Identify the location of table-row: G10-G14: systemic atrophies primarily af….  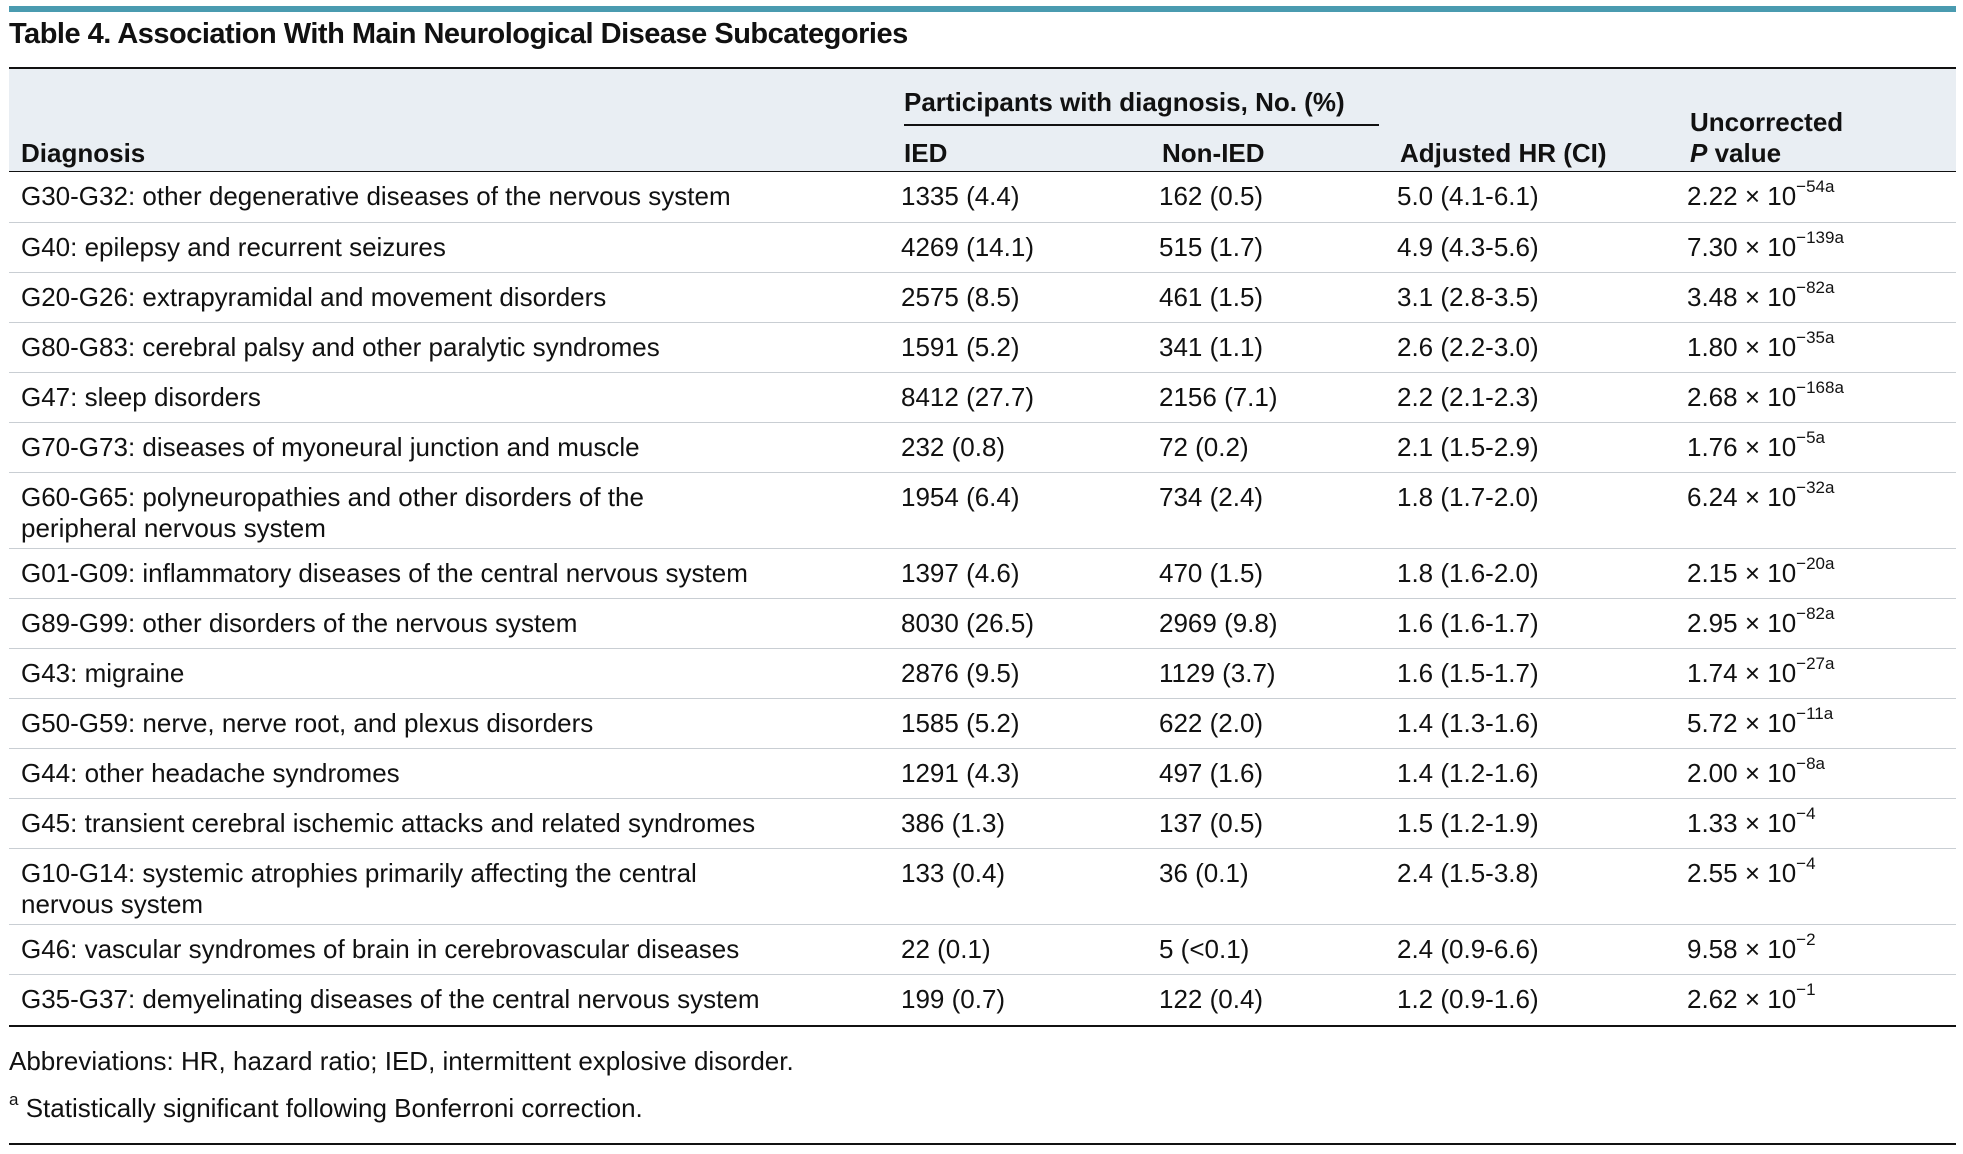
(982, 886).